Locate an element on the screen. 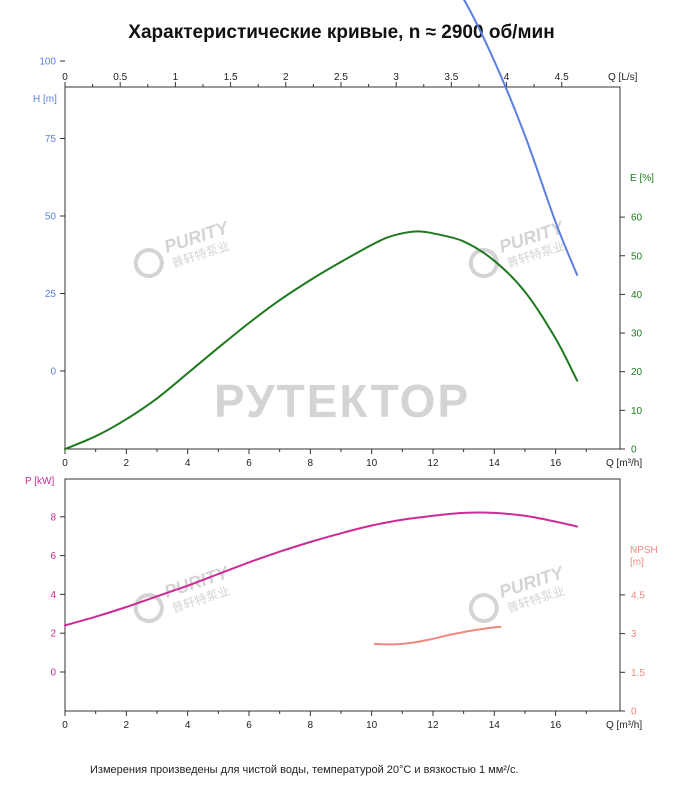 This screenshot has height=800, width=683. x-top-axis-label: Q [L/s] is located at coordinates (623, 77).